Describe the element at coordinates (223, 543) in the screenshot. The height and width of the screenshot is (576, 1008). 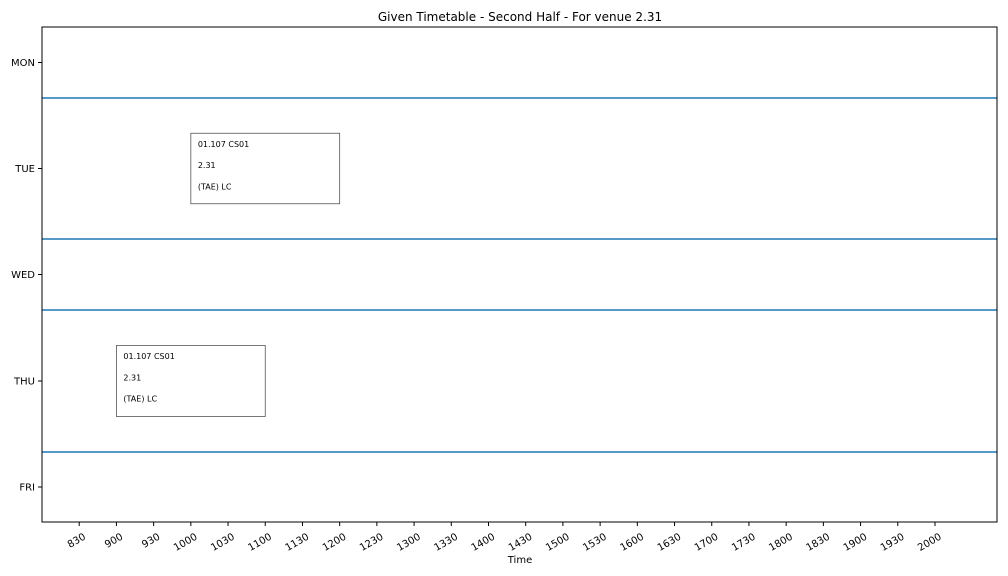
I see `x-tick-label: 1030` at that location.